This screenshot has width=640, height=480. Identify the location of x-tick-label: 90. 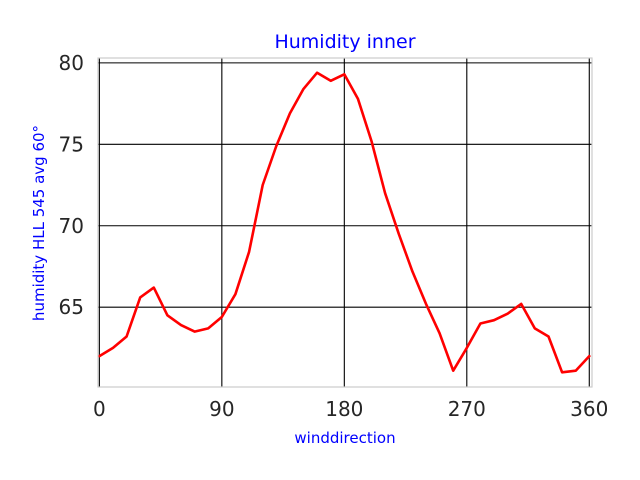
(221, 409).